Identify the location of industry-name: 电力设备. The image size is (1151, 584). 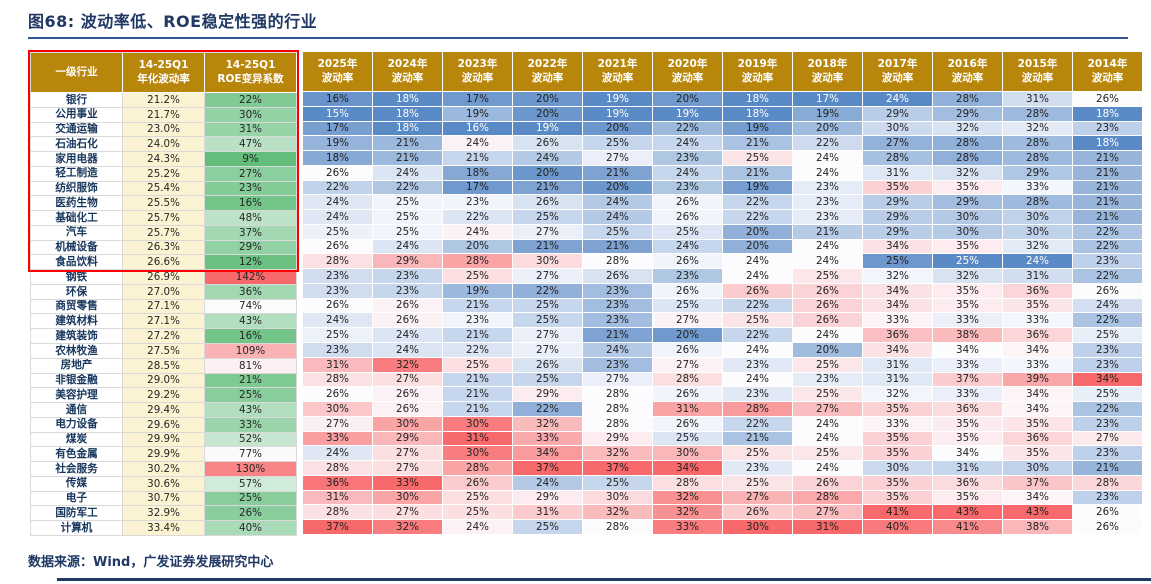
(77, 425).